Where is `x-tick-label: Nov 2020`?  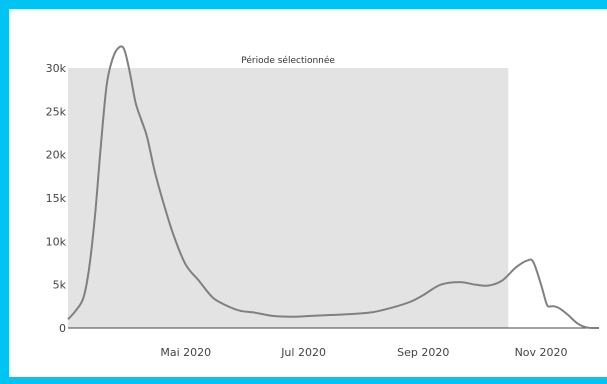
x-tick-label: Nov 2020 is located at coordinates (541, 352).